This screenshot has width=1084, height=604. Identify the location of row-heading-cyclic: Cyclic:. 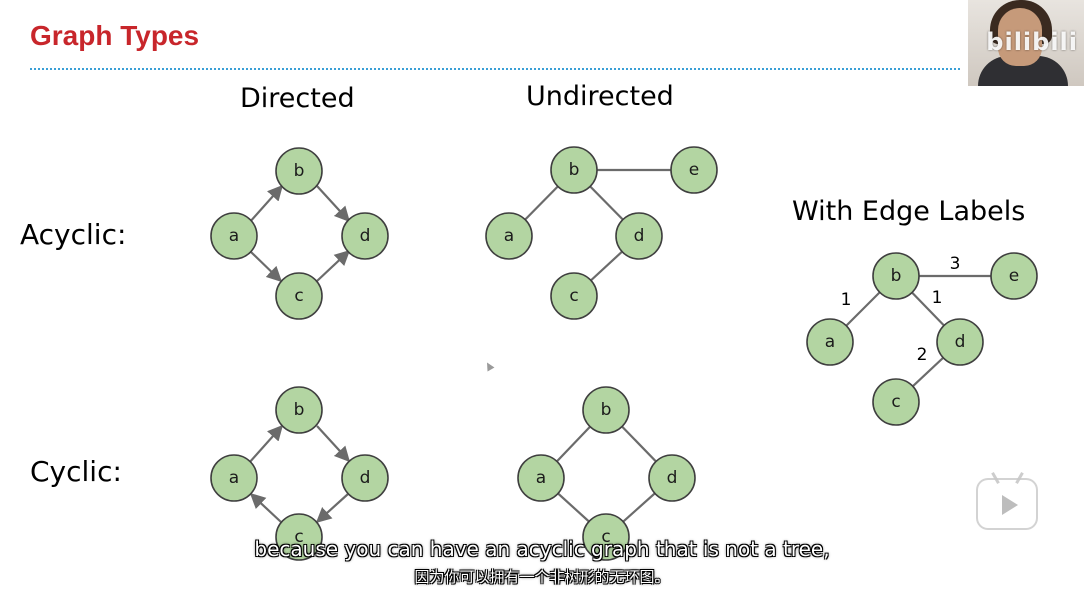
(76, 471).